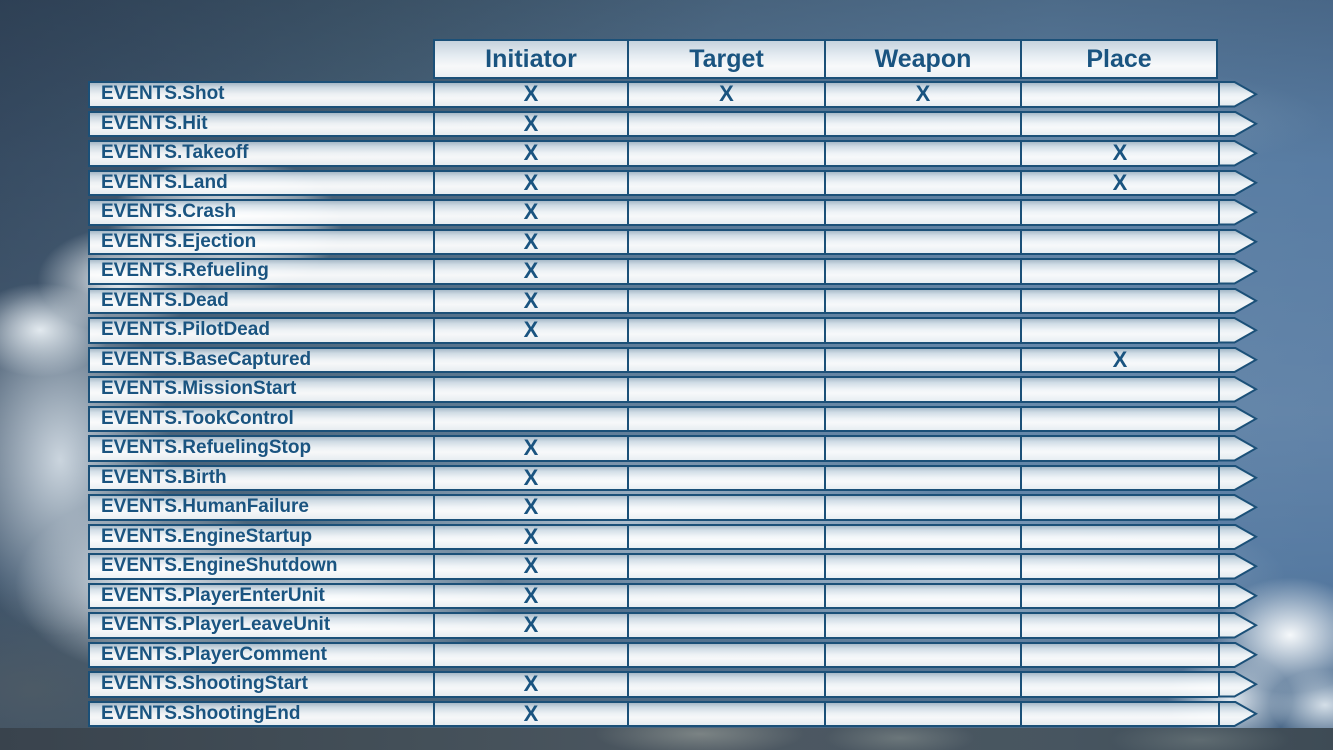 The image size is (1333, 750). I want to click on column-header-initiator: Initiator, so click(530, 59).